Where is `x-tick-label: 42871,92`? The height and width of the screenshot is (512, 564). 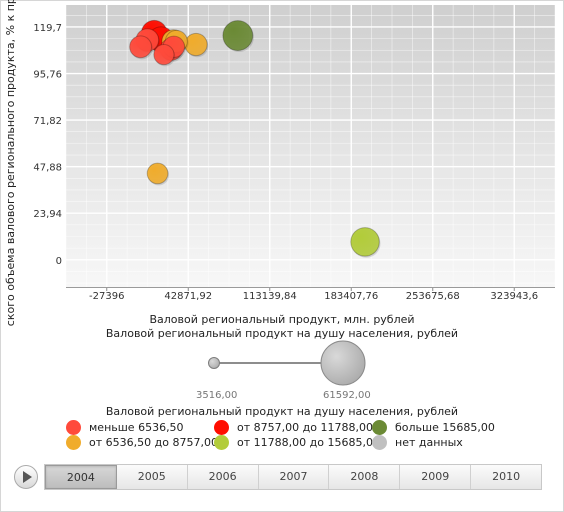
x-tick-label: 42871,92 is located at coordinates (188, 296).